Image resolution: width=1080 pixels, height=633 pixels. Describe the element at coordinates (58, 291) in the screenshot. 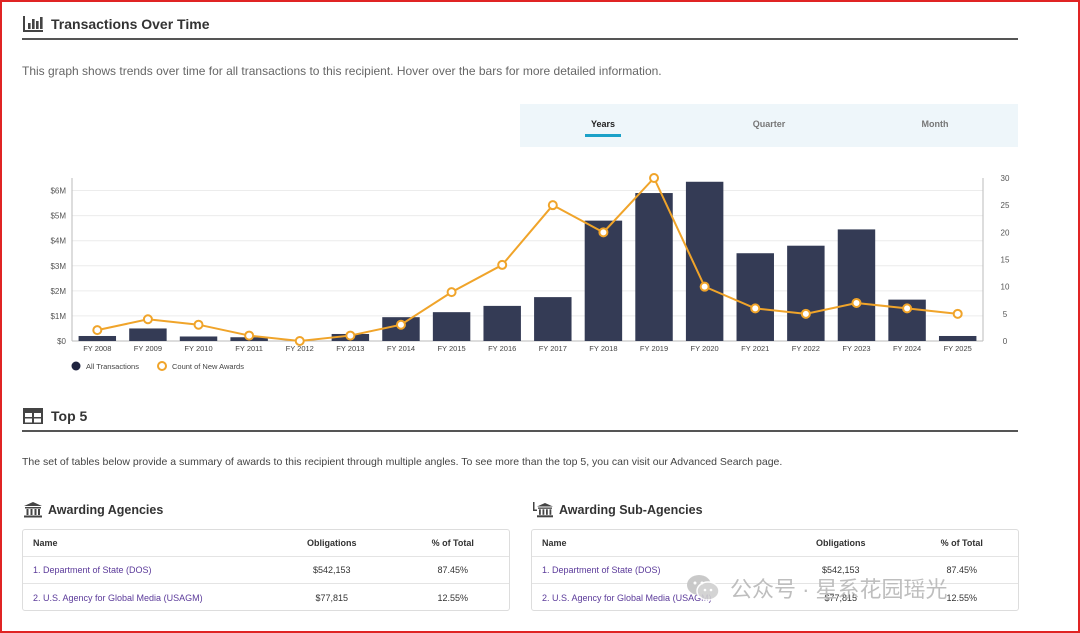

I see `y-left-tick-label: $2M` at that location.